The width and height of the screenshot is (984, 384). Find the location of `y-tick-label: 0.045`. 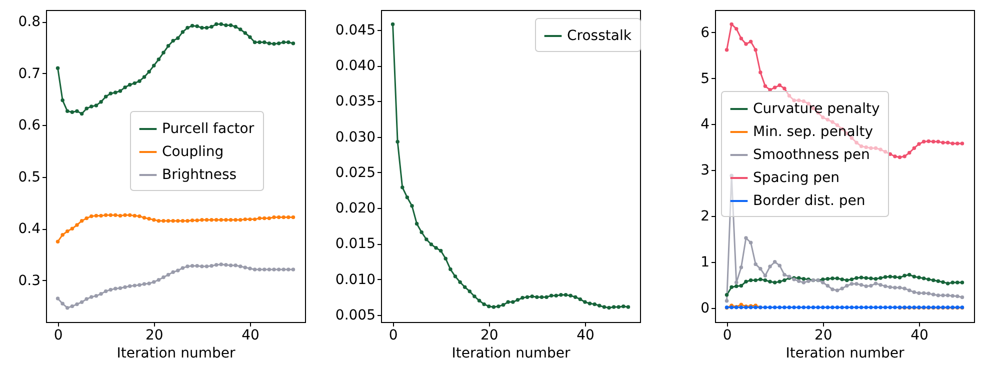

y-tick-label: 0.045 is located at coordinates (354, 30).